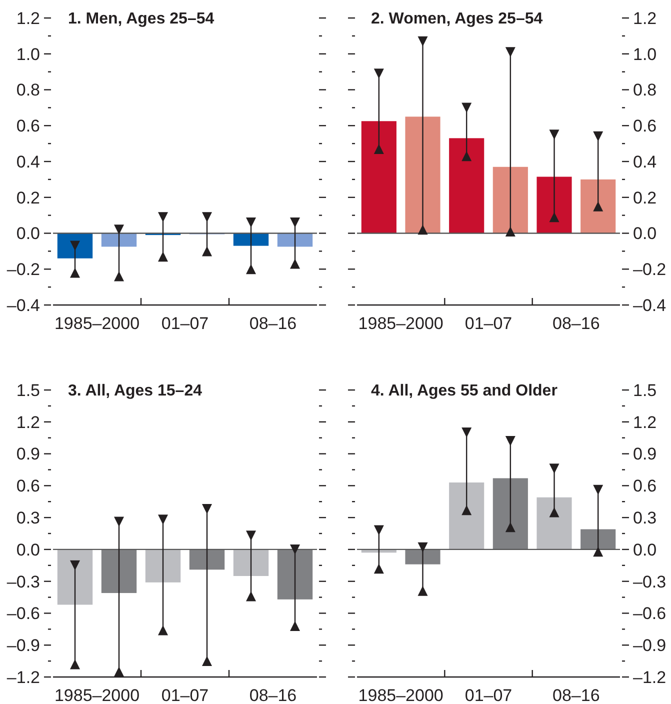 The height and width of the screenshot is (704, 671). What do you see at coordinates (28, 198) in the screenshot?
I see `y-tick-label: 0.2` at bounding box center [28, 198].